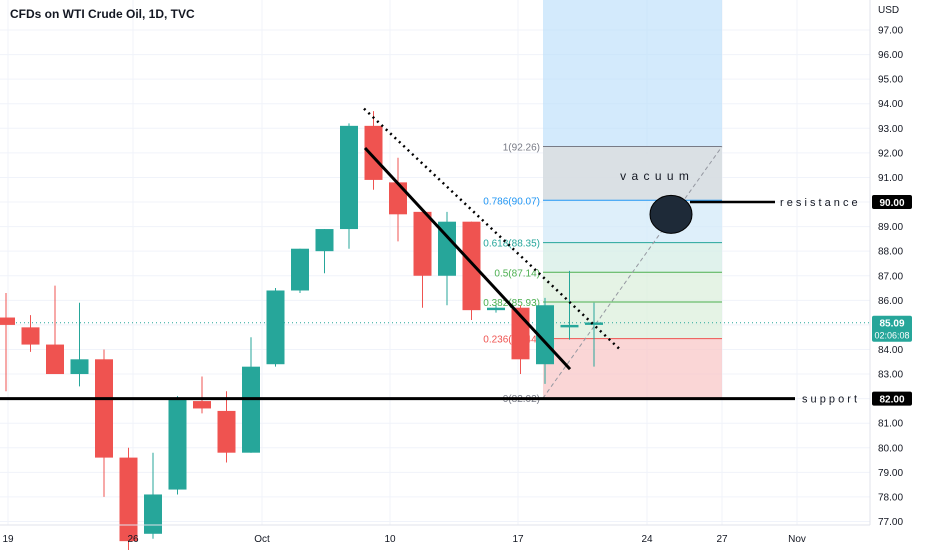  Describe the element at coordinates (890, 473) in the screenshot. I see `price-tick: 79.00` at that location.